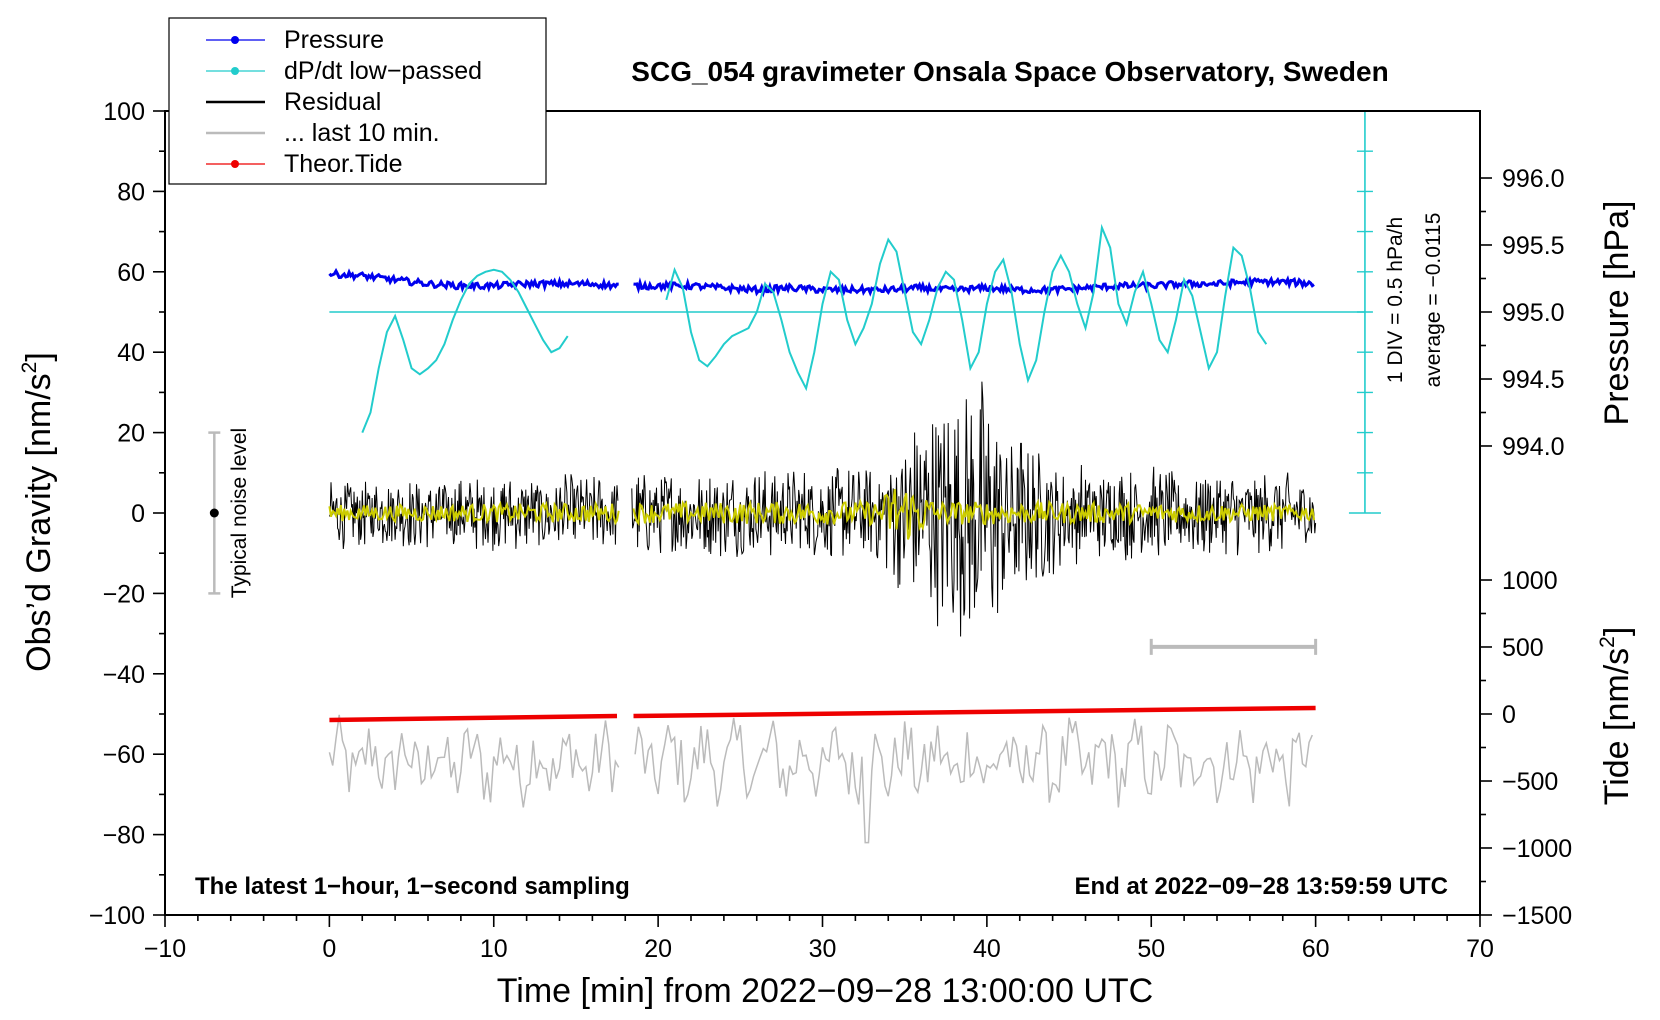 Image resolution: width=1660 pixels, height=1020 pixels. I want to click on legend-dot-dpdt, so click(235, 71).